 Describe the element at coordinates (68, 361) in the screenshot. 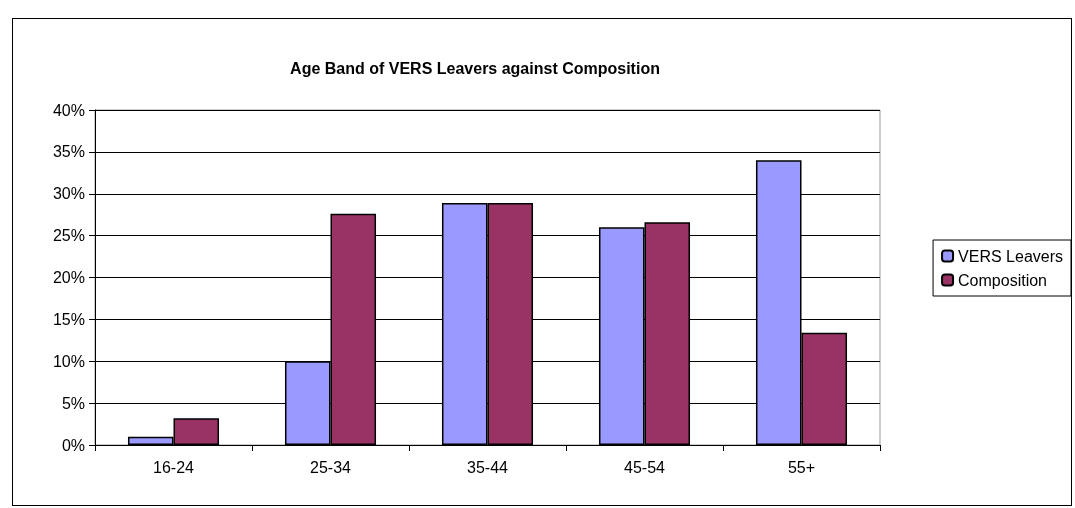

I see `y-tick-label: 10%` at that location.